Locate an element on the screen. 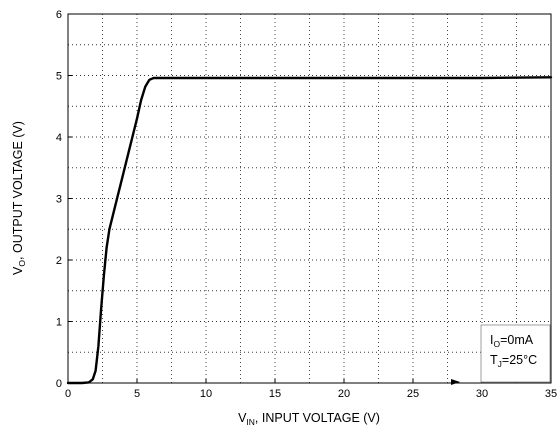  x-tick-label: 25 is located at coordinates (413, 394).